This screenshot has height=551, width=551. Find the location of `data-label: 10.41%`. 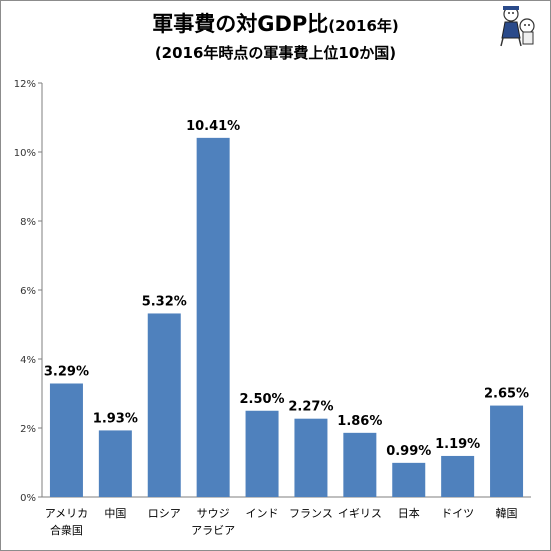

data-label: 10.41% is located at coordinates (213, 126).